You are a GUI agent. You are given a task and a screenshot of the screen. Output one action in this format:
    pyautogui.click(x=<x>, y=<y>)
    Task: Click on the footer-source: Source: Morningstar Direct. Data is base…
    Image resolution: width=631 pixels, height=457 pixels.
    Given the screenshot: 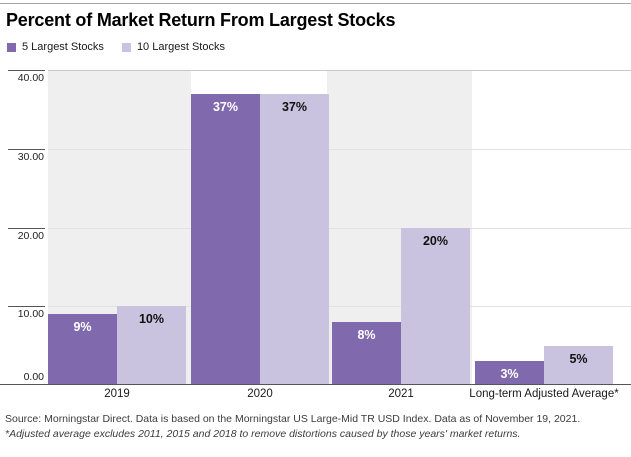 What is the action you would take?
    pyautogui.click(x=293, y=419)
    